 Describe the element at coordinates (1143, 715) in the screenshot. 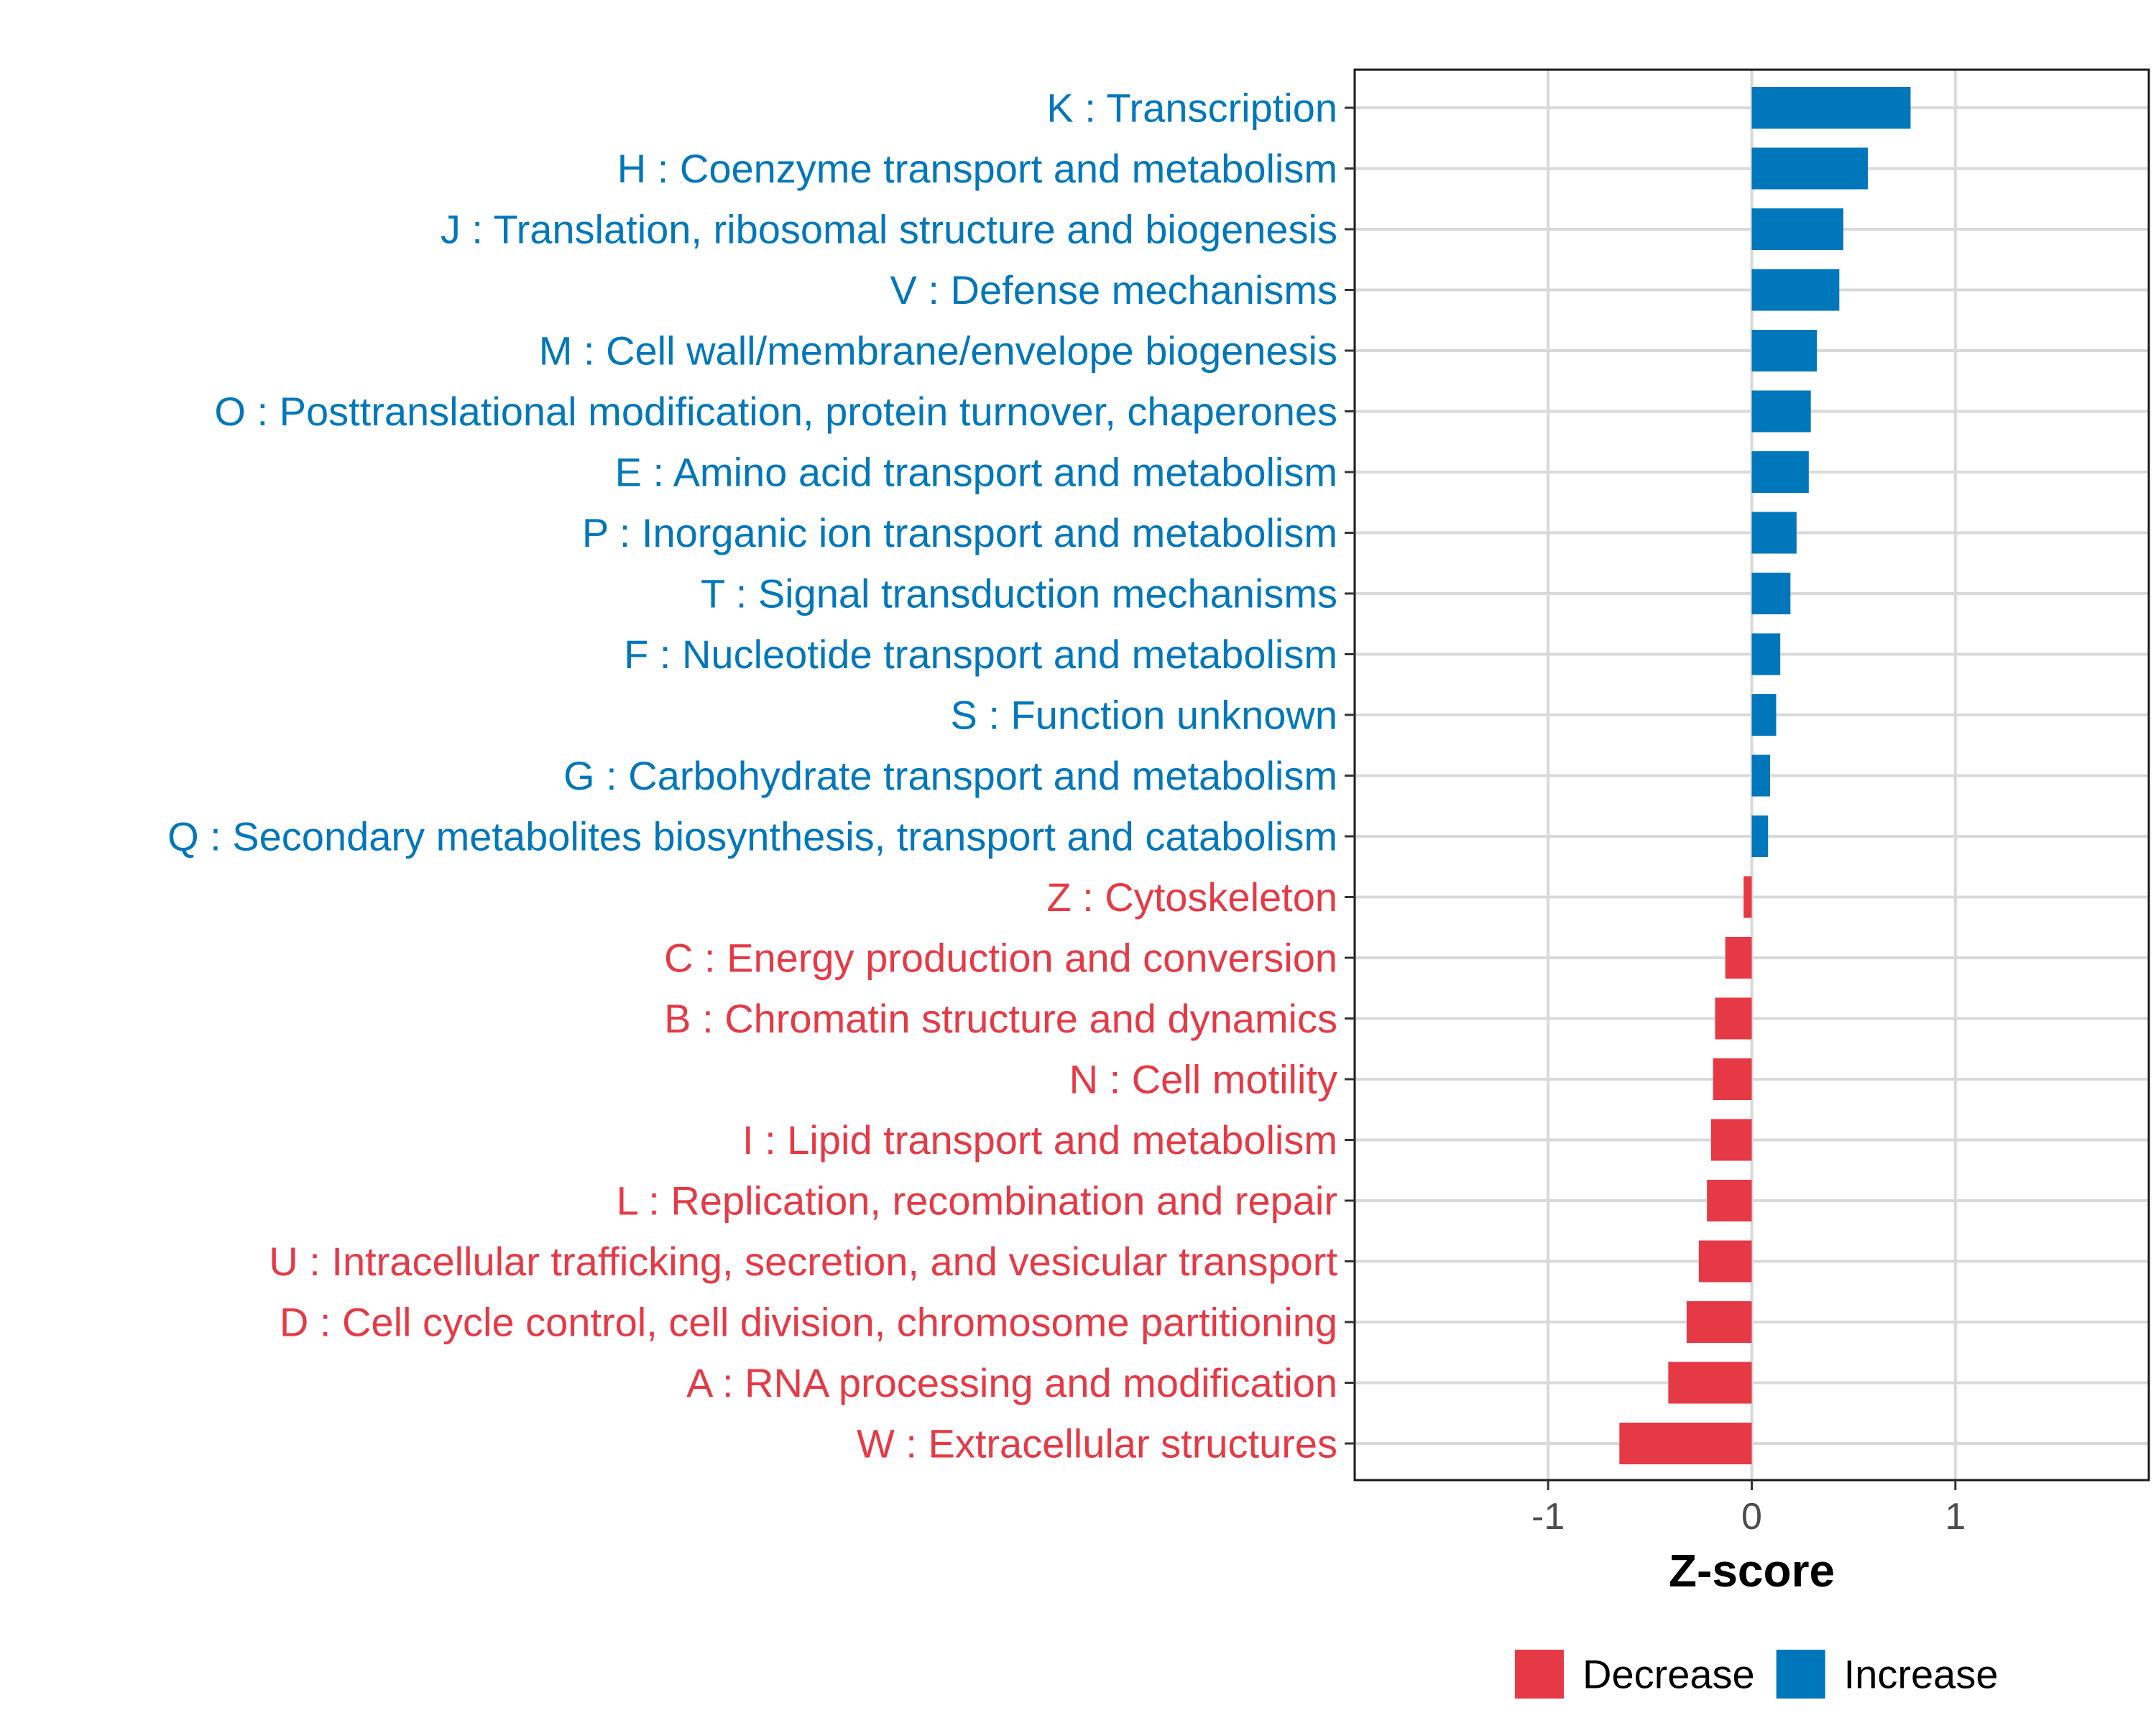

I see `category-label: S : Function unknown` at that location.